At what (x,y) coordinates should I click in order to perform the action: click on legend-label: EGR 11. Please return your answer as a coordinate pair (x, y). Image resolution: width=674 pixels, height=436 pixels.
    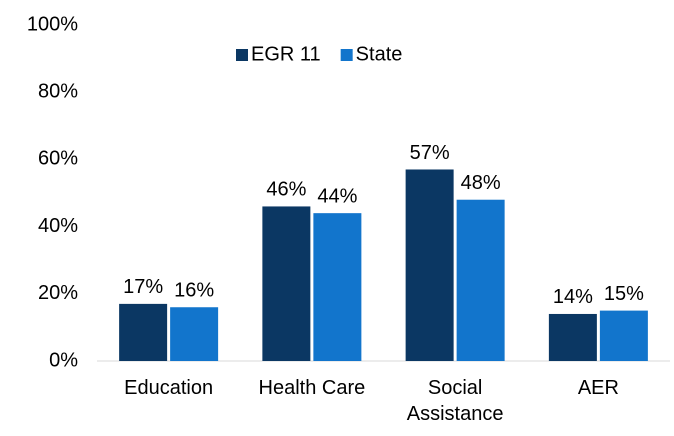
    Looking at the image, I should click on (286, 54).